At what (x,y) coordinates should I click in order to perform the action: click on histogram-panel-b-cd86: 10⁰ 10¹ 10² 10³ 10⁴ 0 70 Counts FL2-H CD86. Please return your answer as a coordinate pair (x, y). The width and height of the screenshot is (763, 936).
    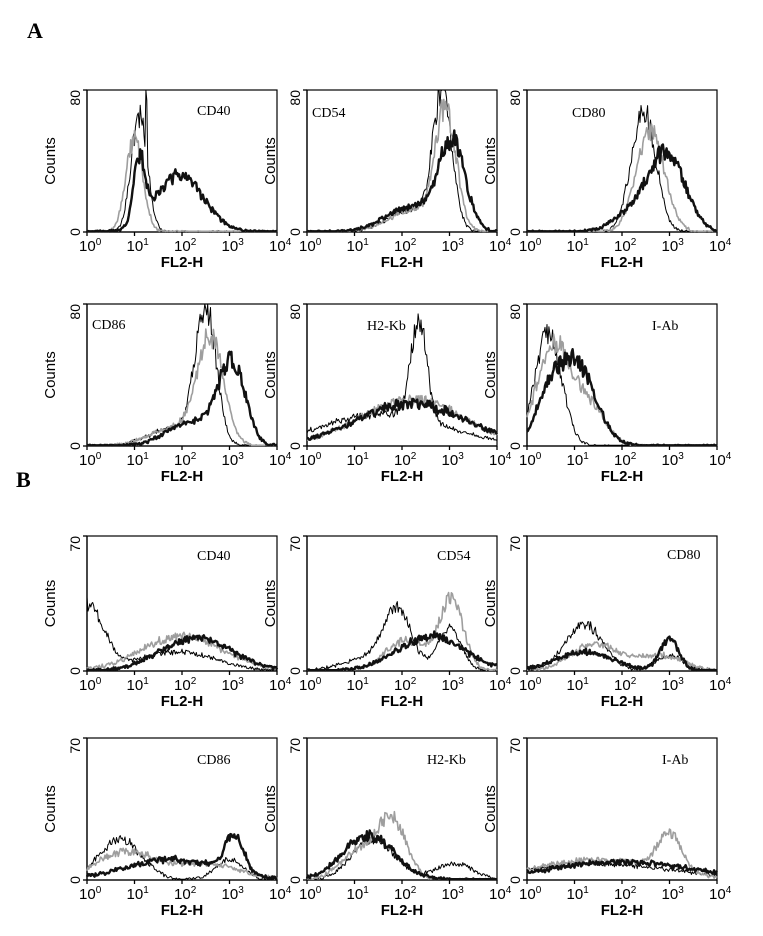
    Looking at the image, I should click on (167, 828).